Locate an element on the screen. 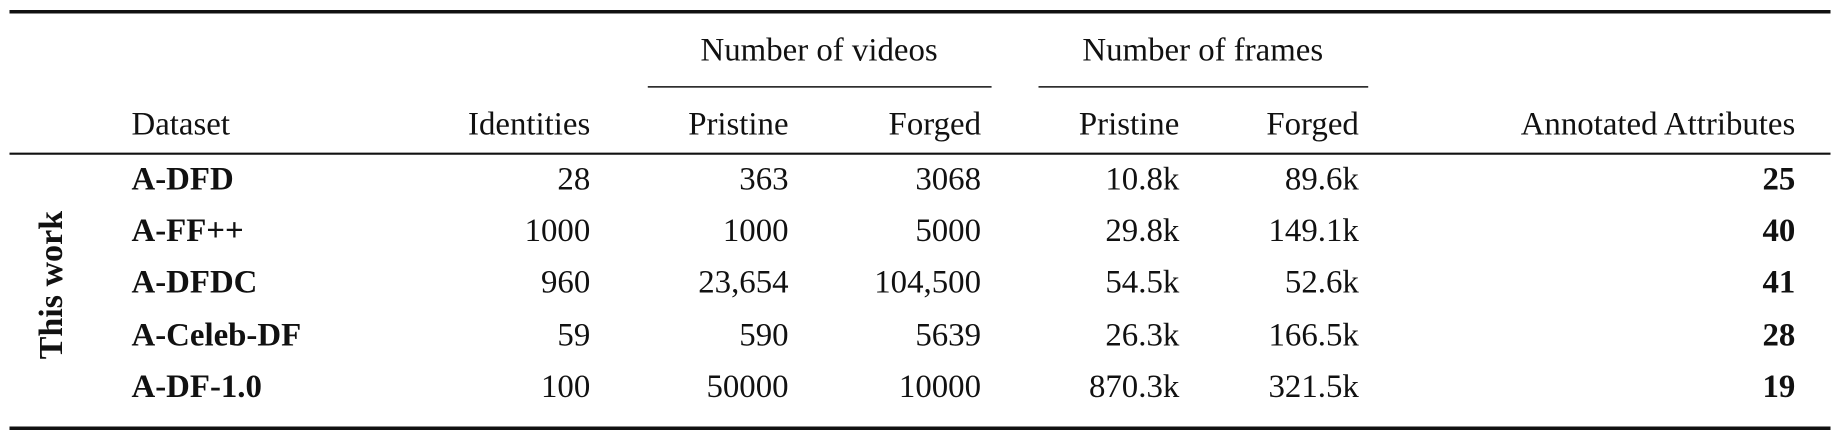 Image resolution: width=1840 pixels, height=440 pixels. cell: 166.5k is located at coordinates (1313, 335).